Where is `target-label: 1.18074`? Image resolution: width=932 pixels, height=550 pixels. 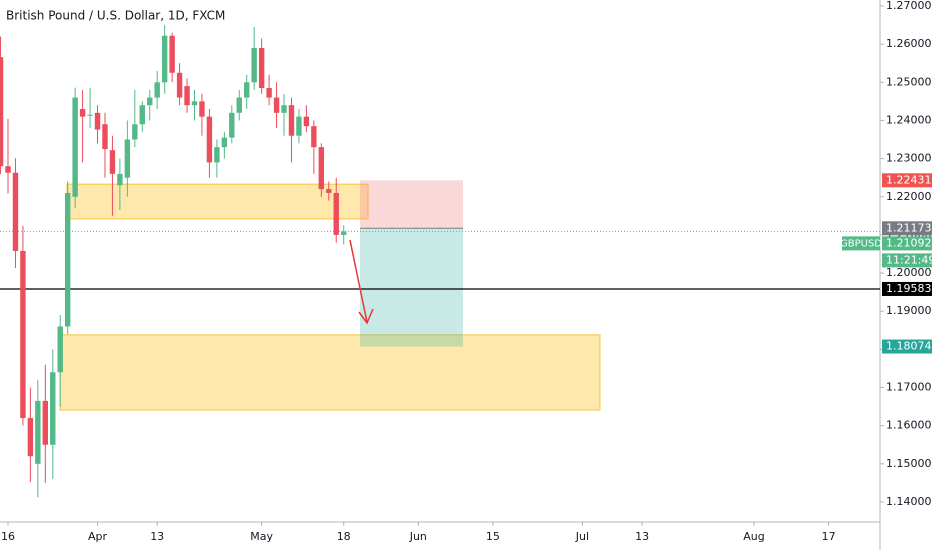
target-label: 1.18074 is located at coordinates (909, 346).